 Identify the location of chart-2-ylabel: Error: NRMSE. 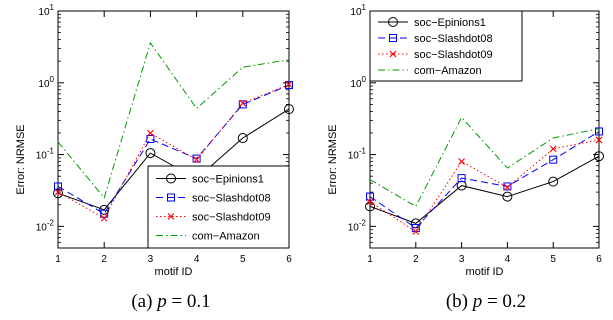
(333, 159).